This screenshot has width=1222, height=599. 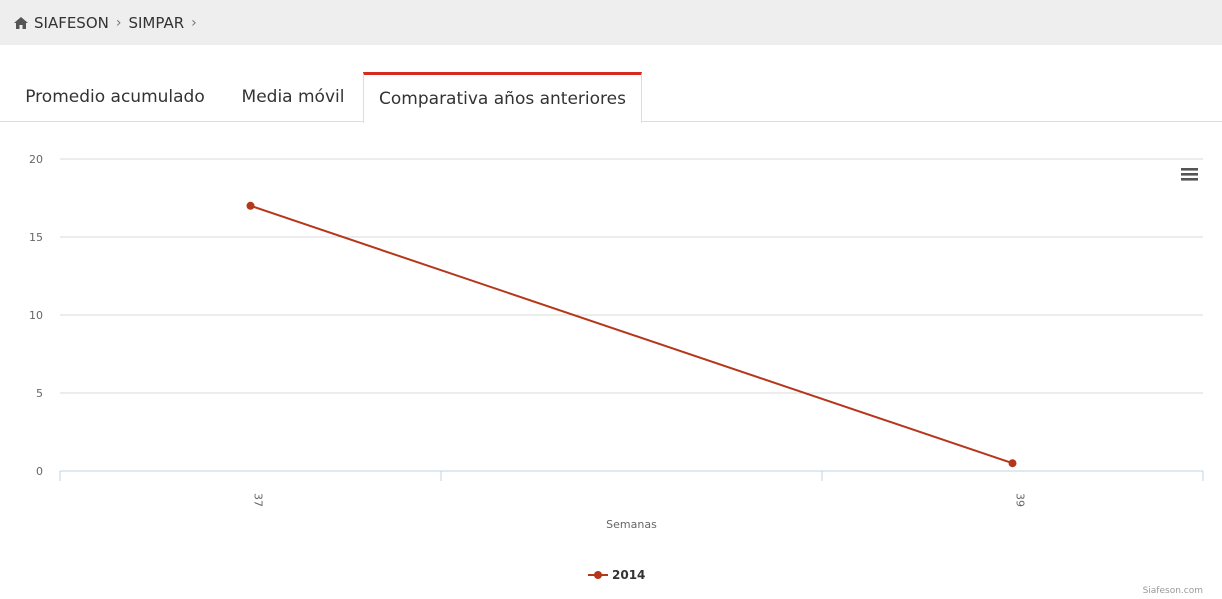 I want to click on legend: 2014, so click(x=616, y=575).